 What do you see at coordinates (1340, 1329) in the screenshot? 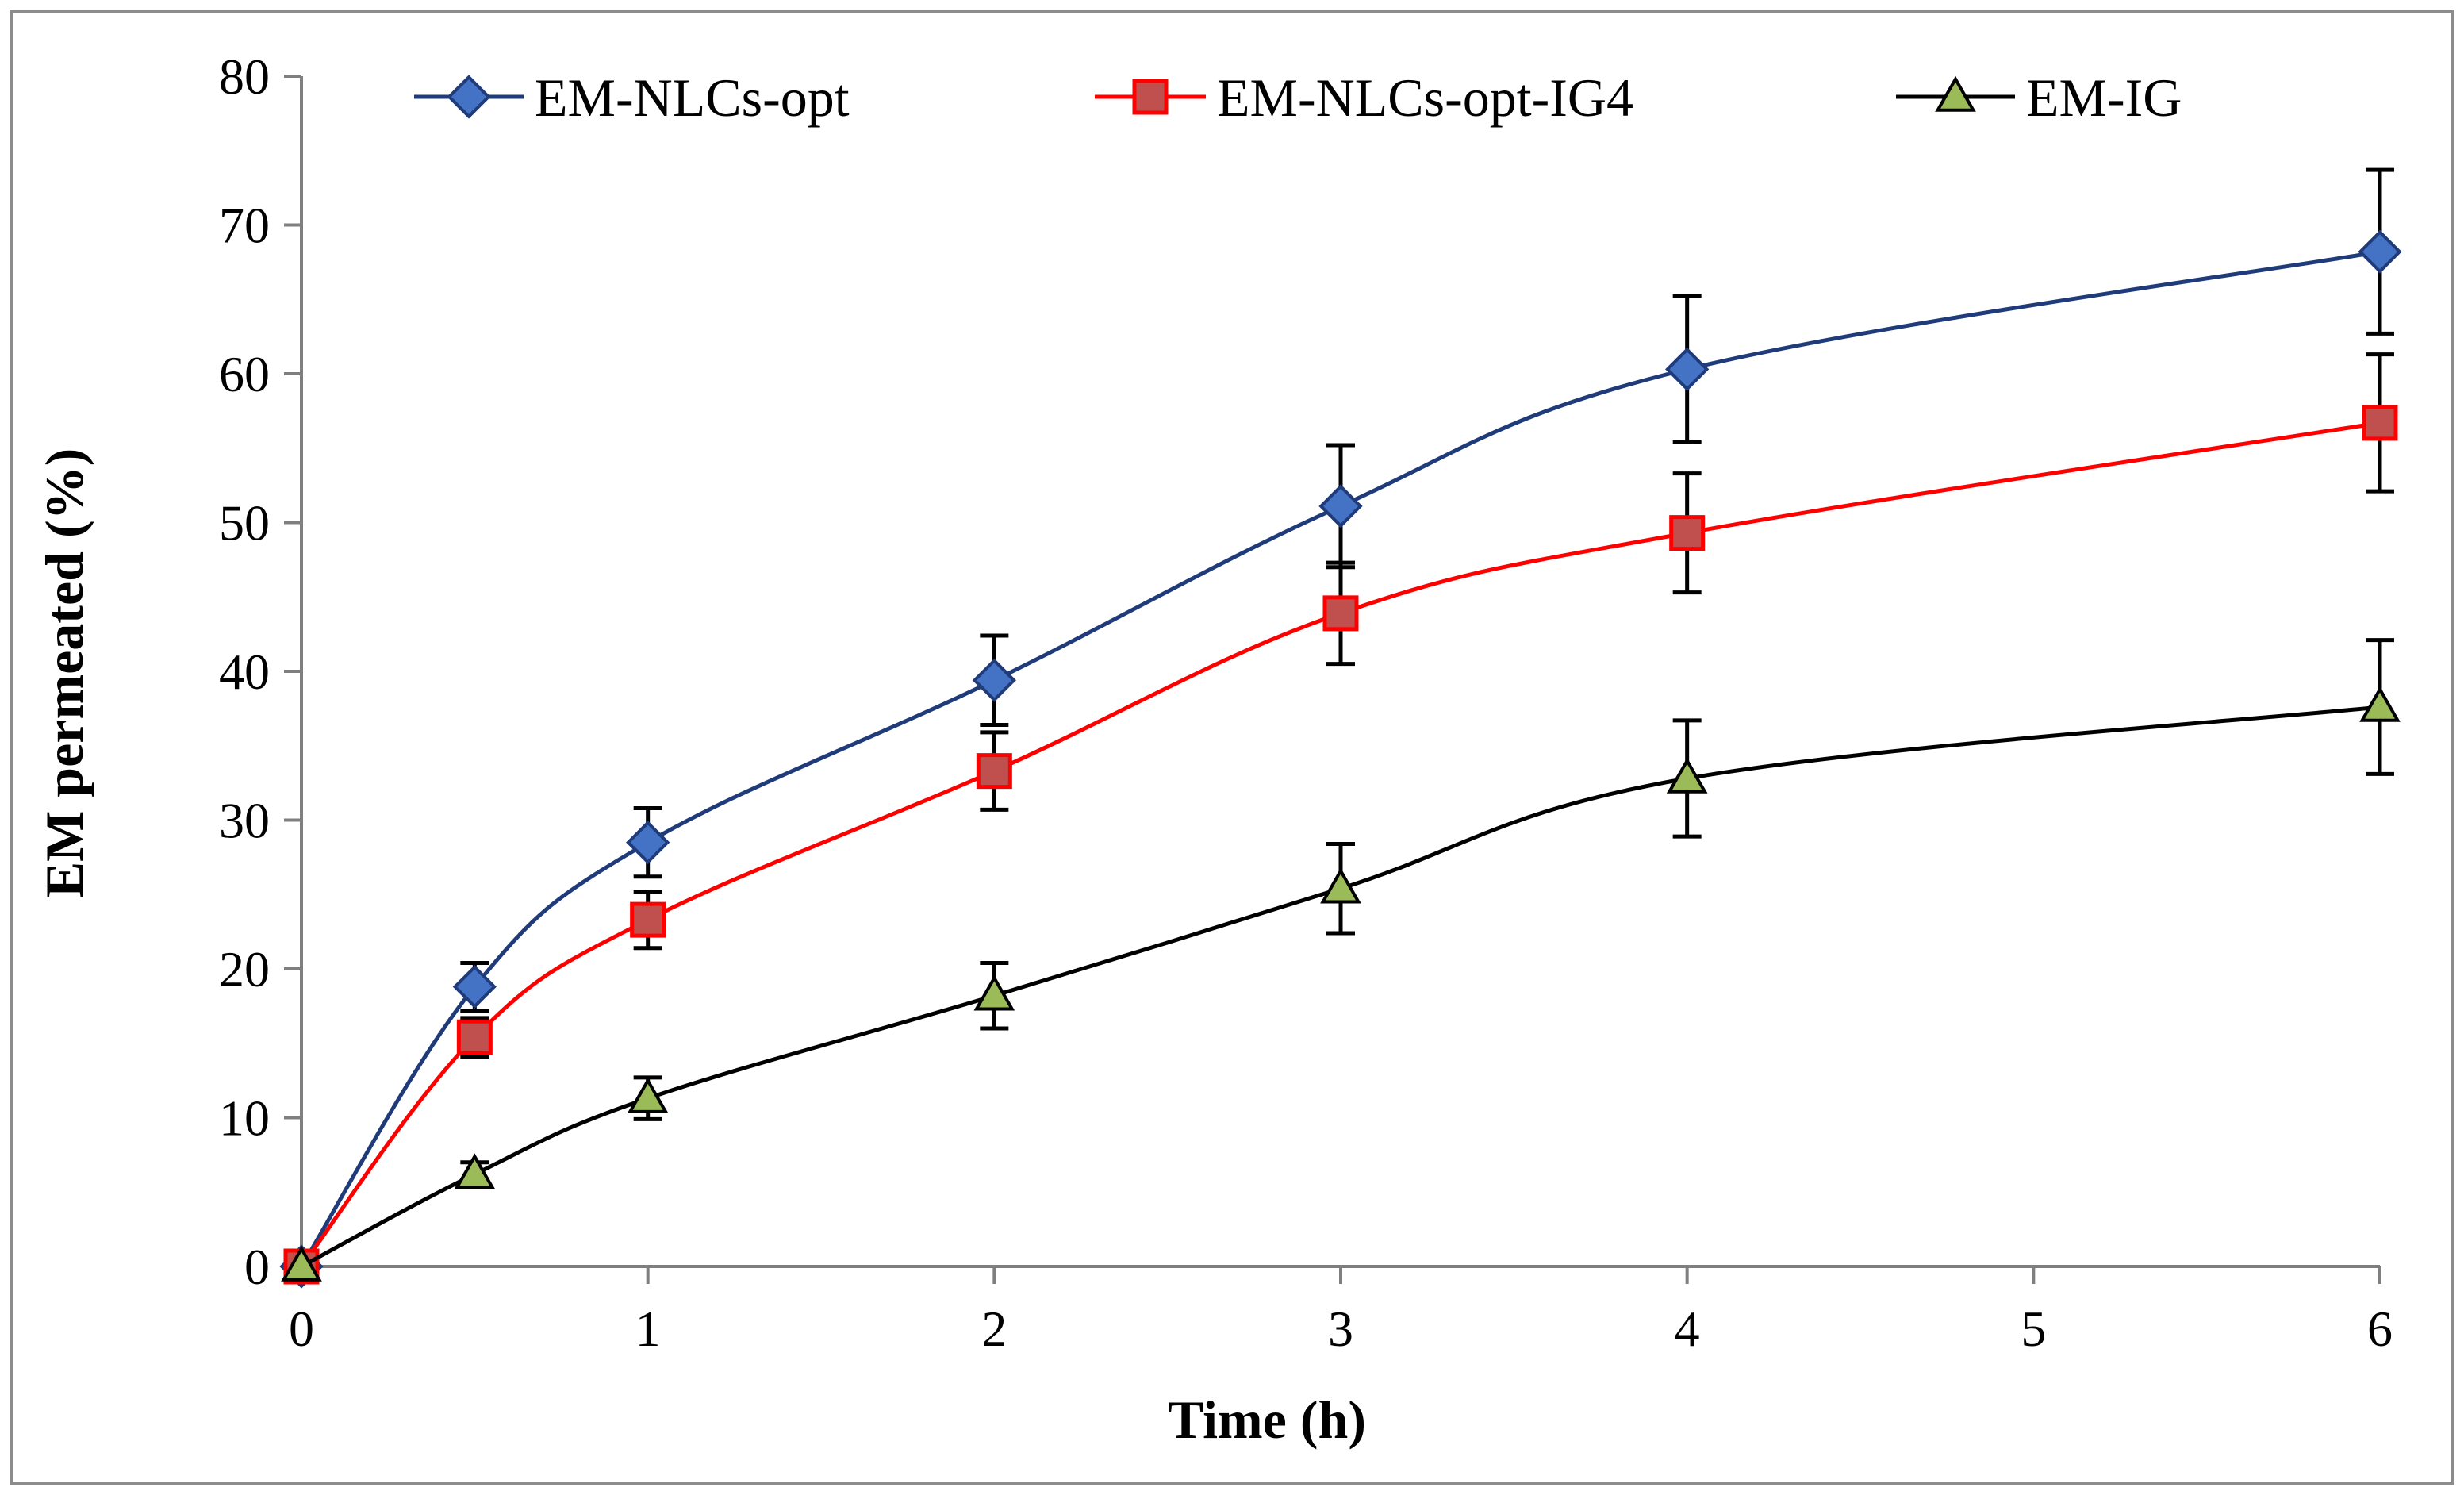
I see `x-tick-label: 3` at bounding box center [1340, 1329].